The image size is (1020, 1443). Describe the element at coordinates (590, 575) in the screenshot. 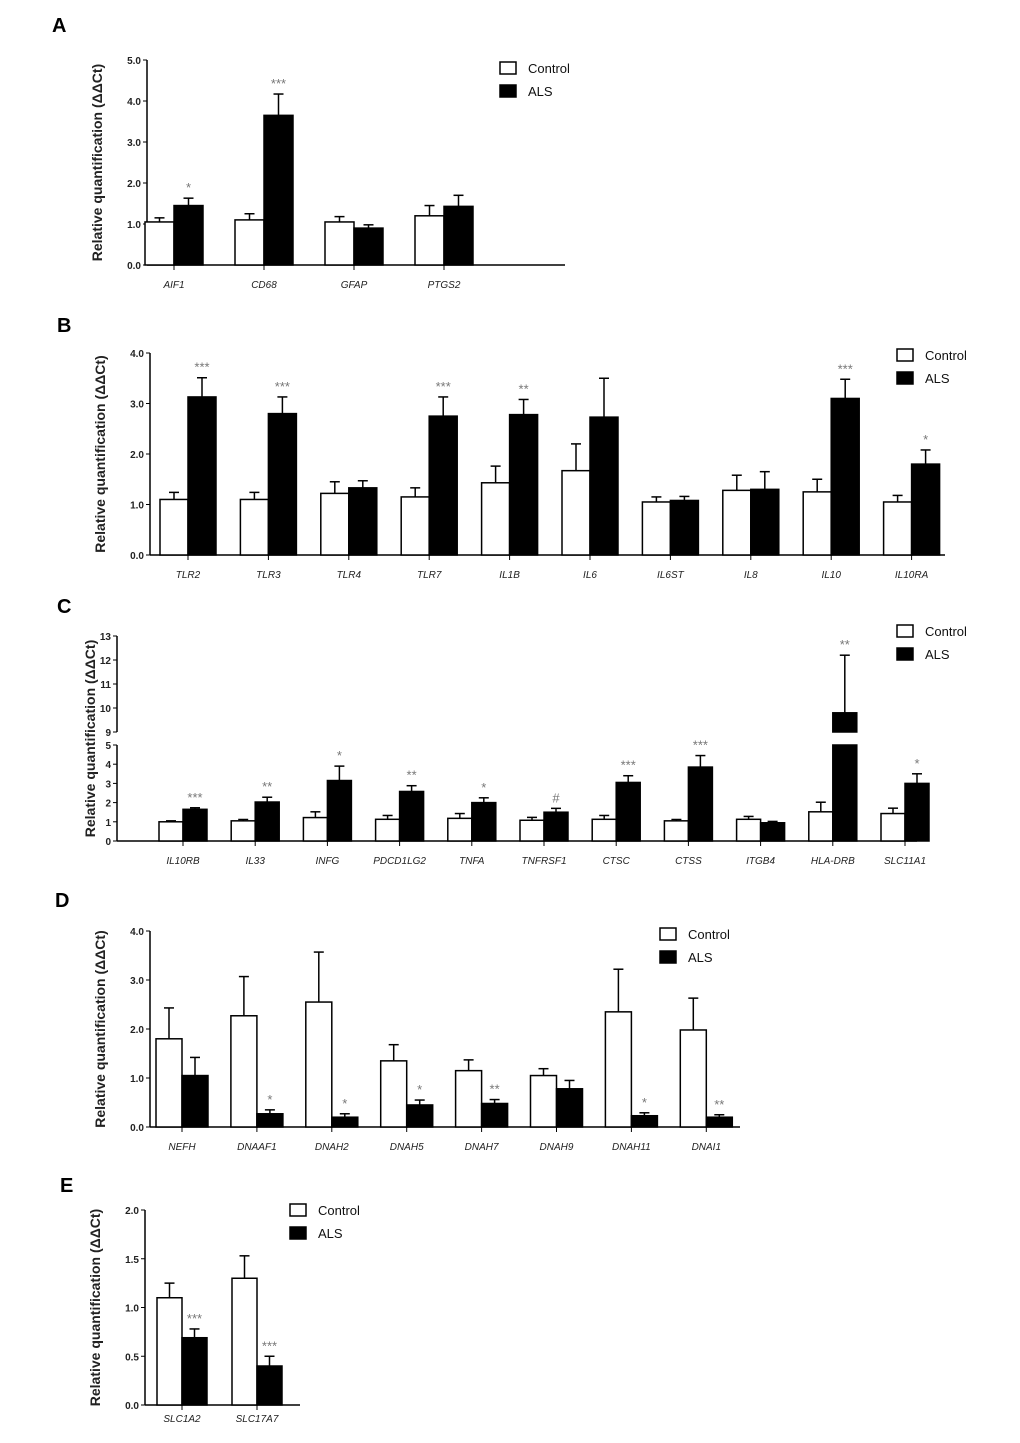

I see `x-tick-label: IL6` at that location.